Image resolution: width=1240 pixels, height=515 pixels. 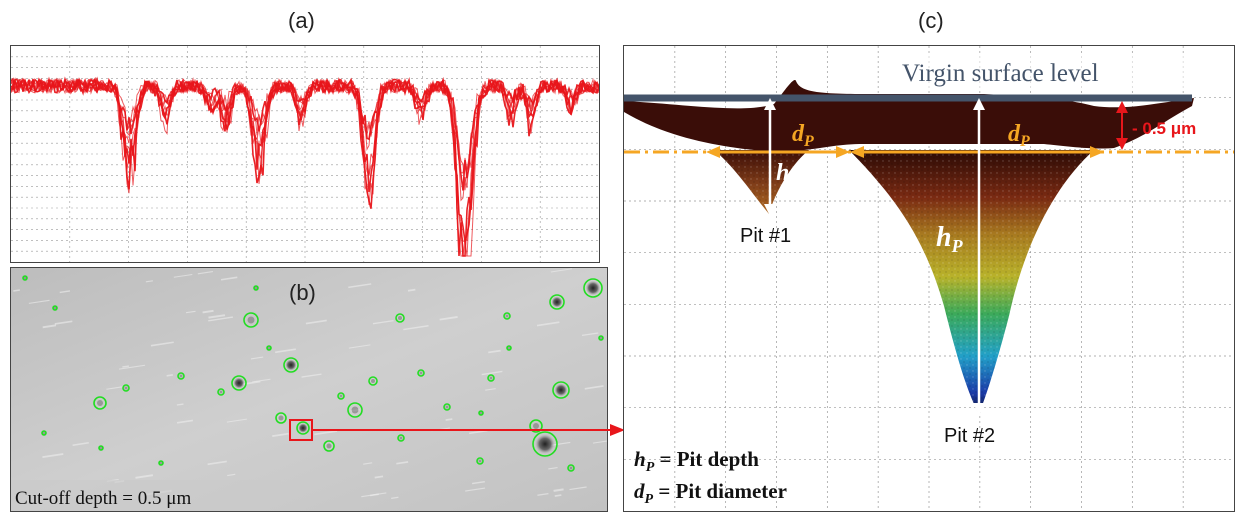 What do you see at coordinates (787, 174) in the screenshot?
I see `pit-1-hp-label: hP` at bounding box center [787, 174].